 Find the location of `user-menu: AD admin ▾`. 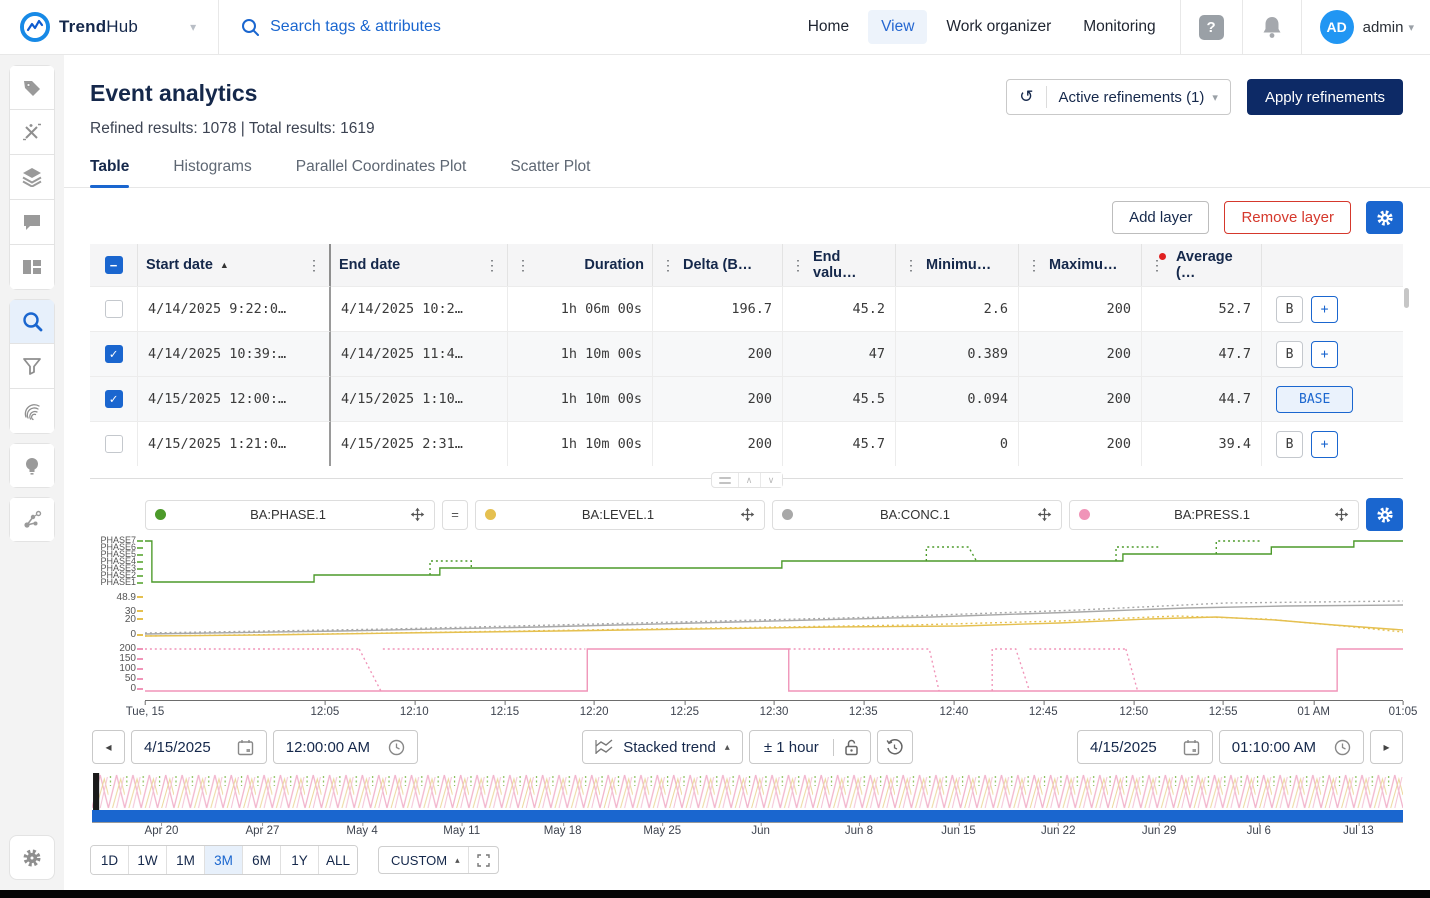

user-menu: AD admin ▾ is located at coordinates (1370, 27).